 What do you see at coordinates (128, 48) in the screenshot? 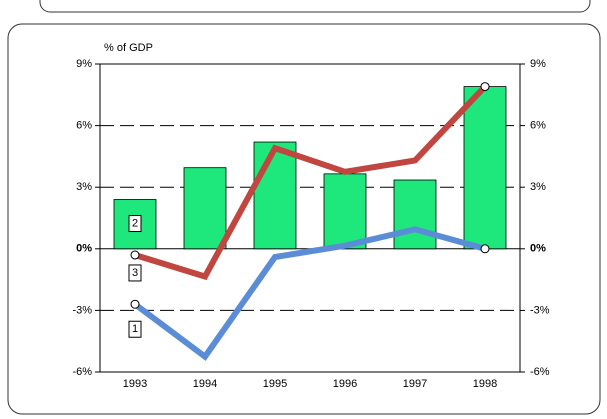
I see `y-axis-label: % of GDP` at bounding box center [128, 48].